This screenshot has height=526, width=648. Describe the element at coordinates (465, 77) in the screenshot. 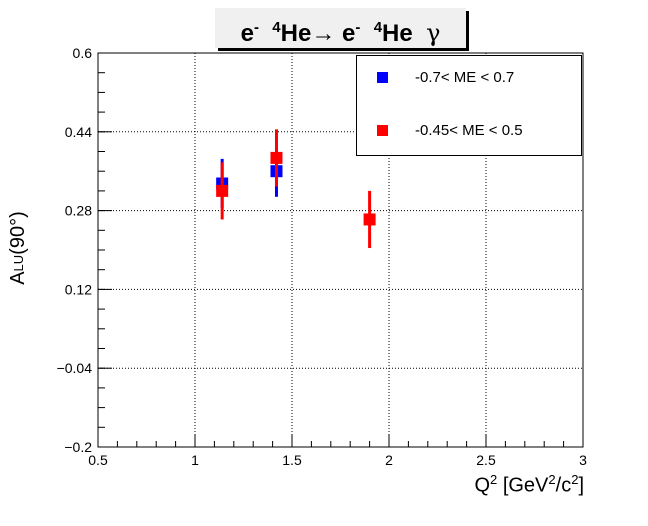

I see `legend-label-blue: -0.7< ME < 0.7` at that location.